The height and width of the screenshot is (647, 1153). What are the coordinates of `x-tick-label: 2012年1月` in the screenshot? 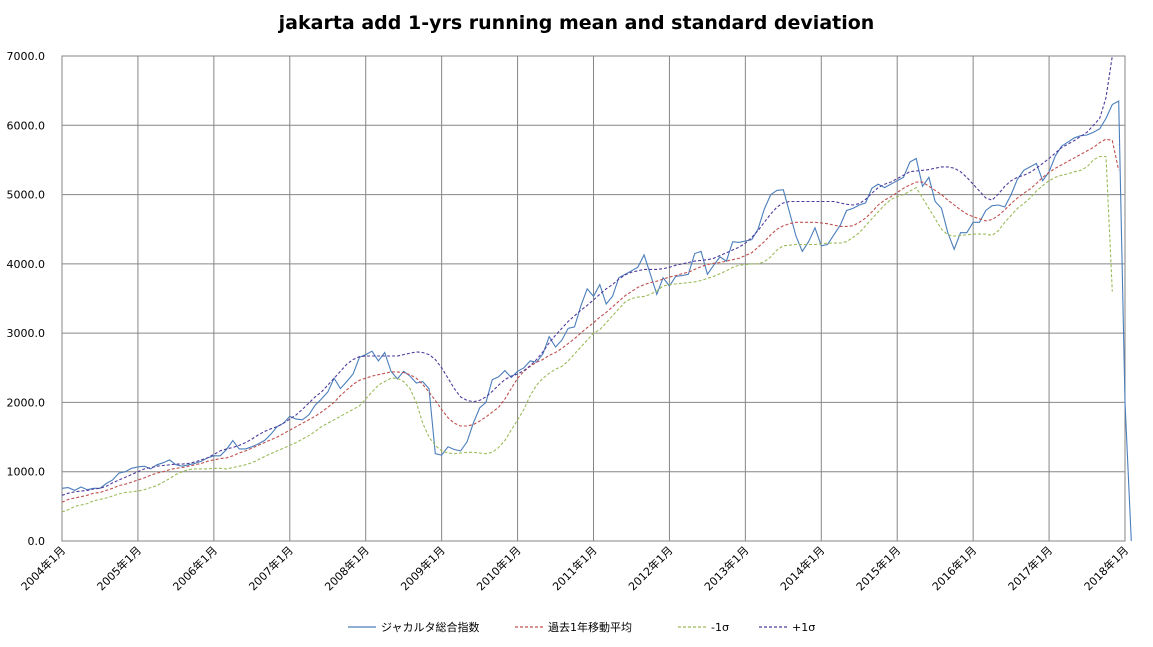 It's located at (650, 568).